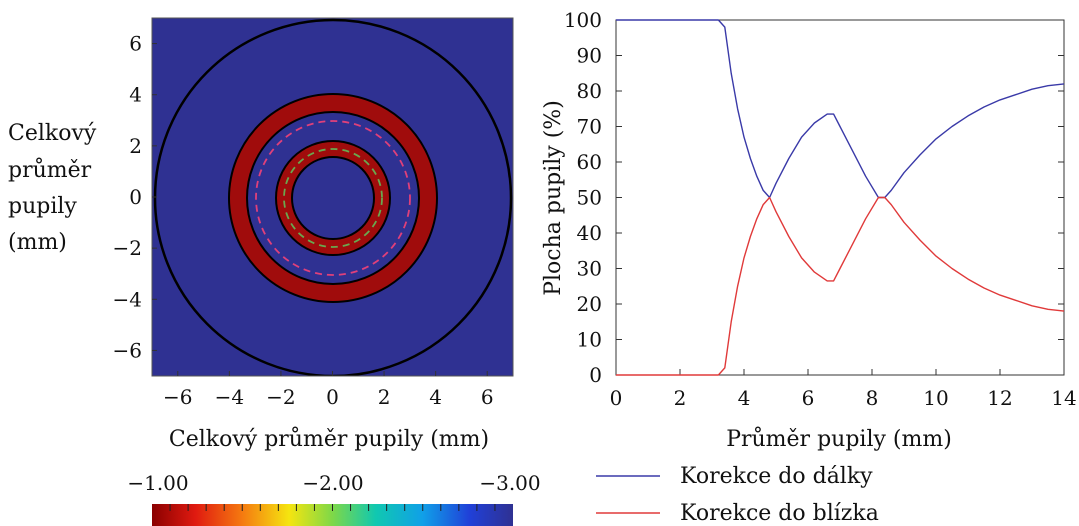  Describe the element at coordinates (127, 350) in the screenshot. I see `left-y-tick-label: −6` at that location.